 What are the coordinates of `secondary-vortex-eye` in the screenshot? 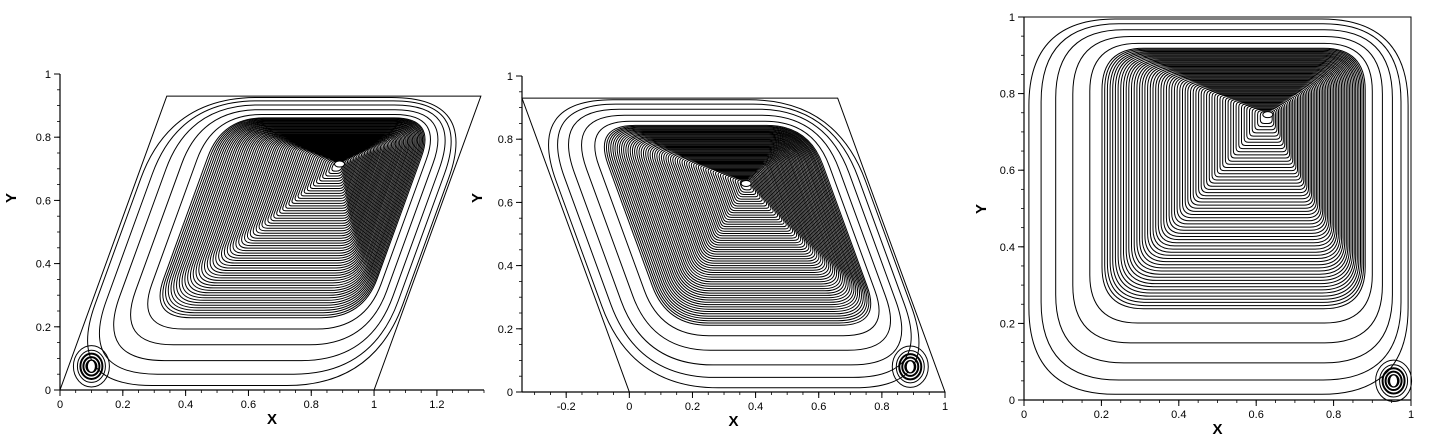 It's located at (910, 367).